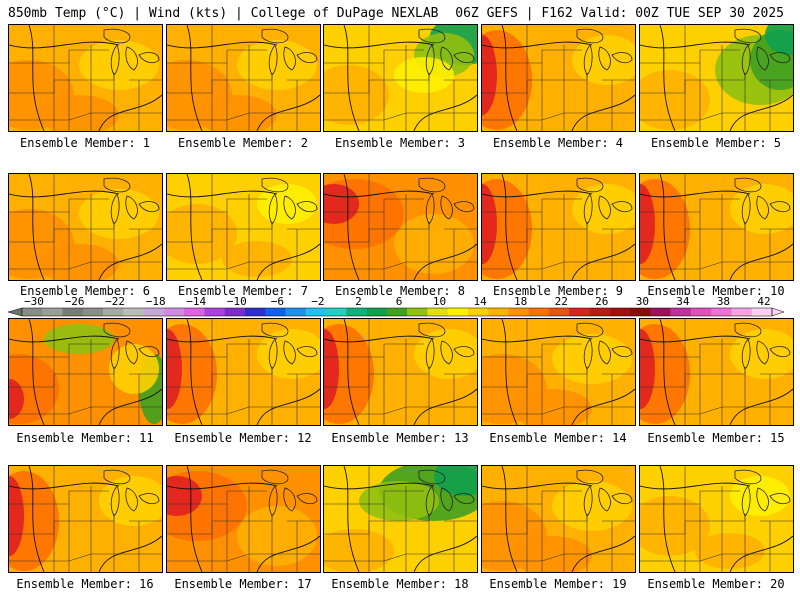  I want to click on ensemble-member-label: Ensemble Member: 9, so click(558, 291).